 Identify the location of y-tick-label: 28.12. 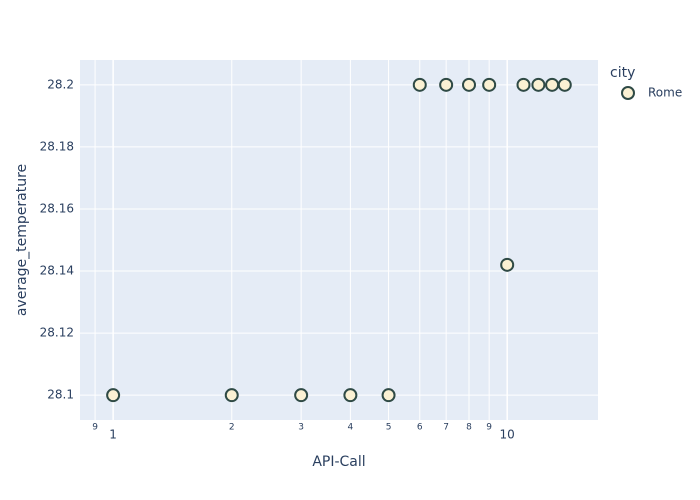
(57, 333).